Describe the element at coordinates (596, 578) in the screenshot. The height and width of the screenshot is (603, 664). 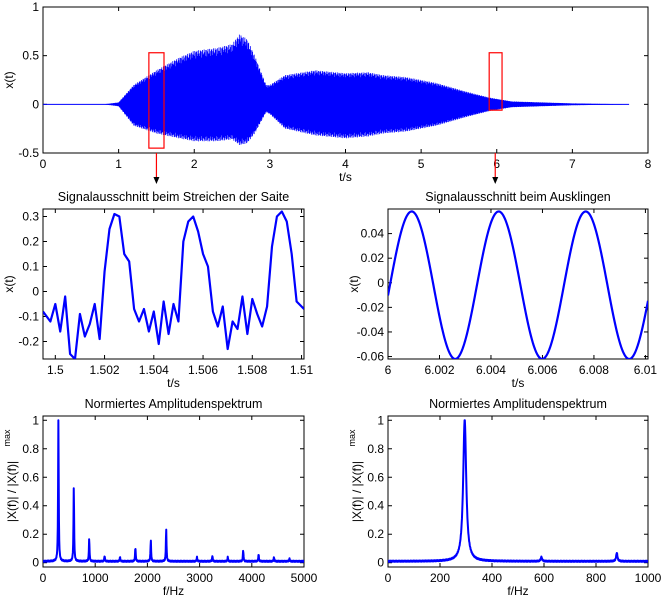
I see `x-tick-label: 800` at that location.